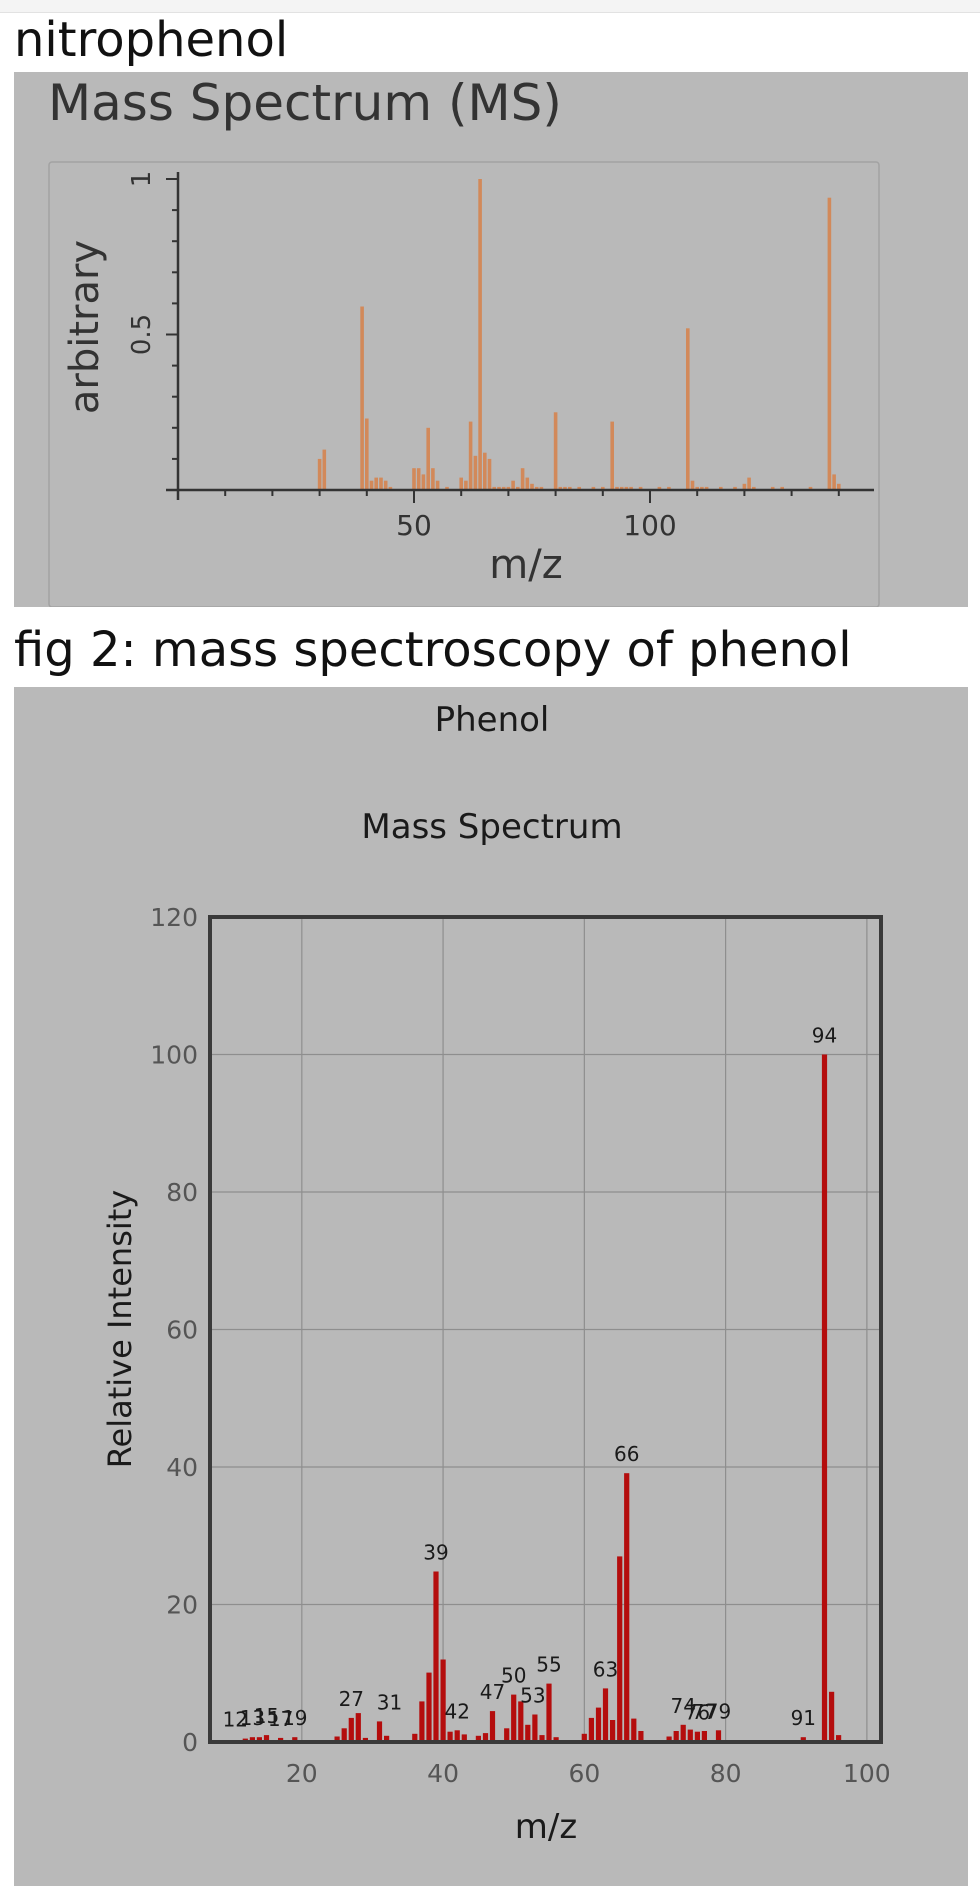  I want to click on x-tick-label: 40, so click(443, 1773).